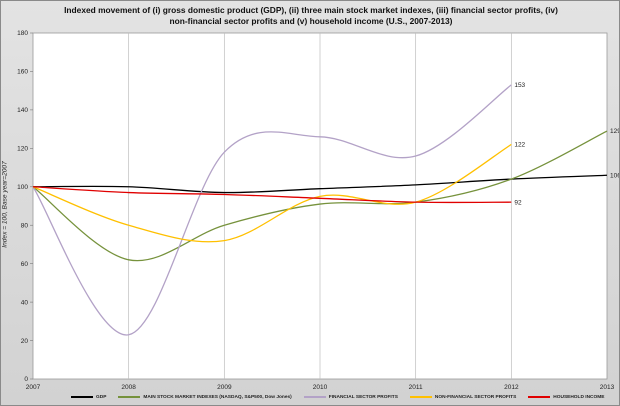 The height and width of the screenshot is (406, 620). Describe the element at coordinates (101, 397) in the screenshot. I see `legend-label: GDP` at that location.